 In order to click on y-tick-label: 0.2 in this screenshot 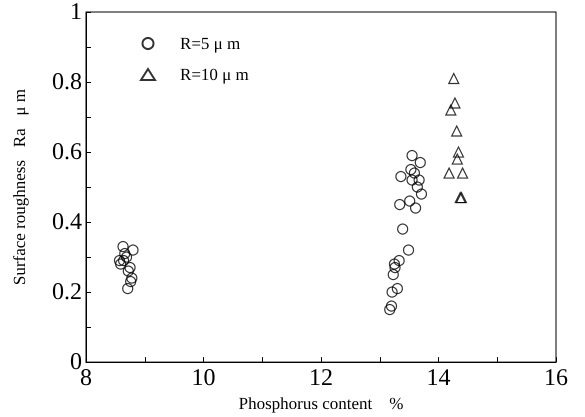, I will do `click(67, 292)`.